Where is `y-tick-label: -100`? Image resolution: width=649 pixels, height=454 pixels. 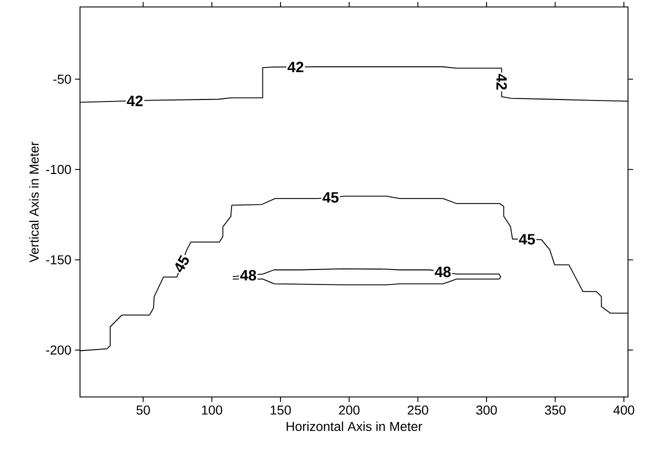
y-tick-label: -100 is located at coordinates (58, 169).